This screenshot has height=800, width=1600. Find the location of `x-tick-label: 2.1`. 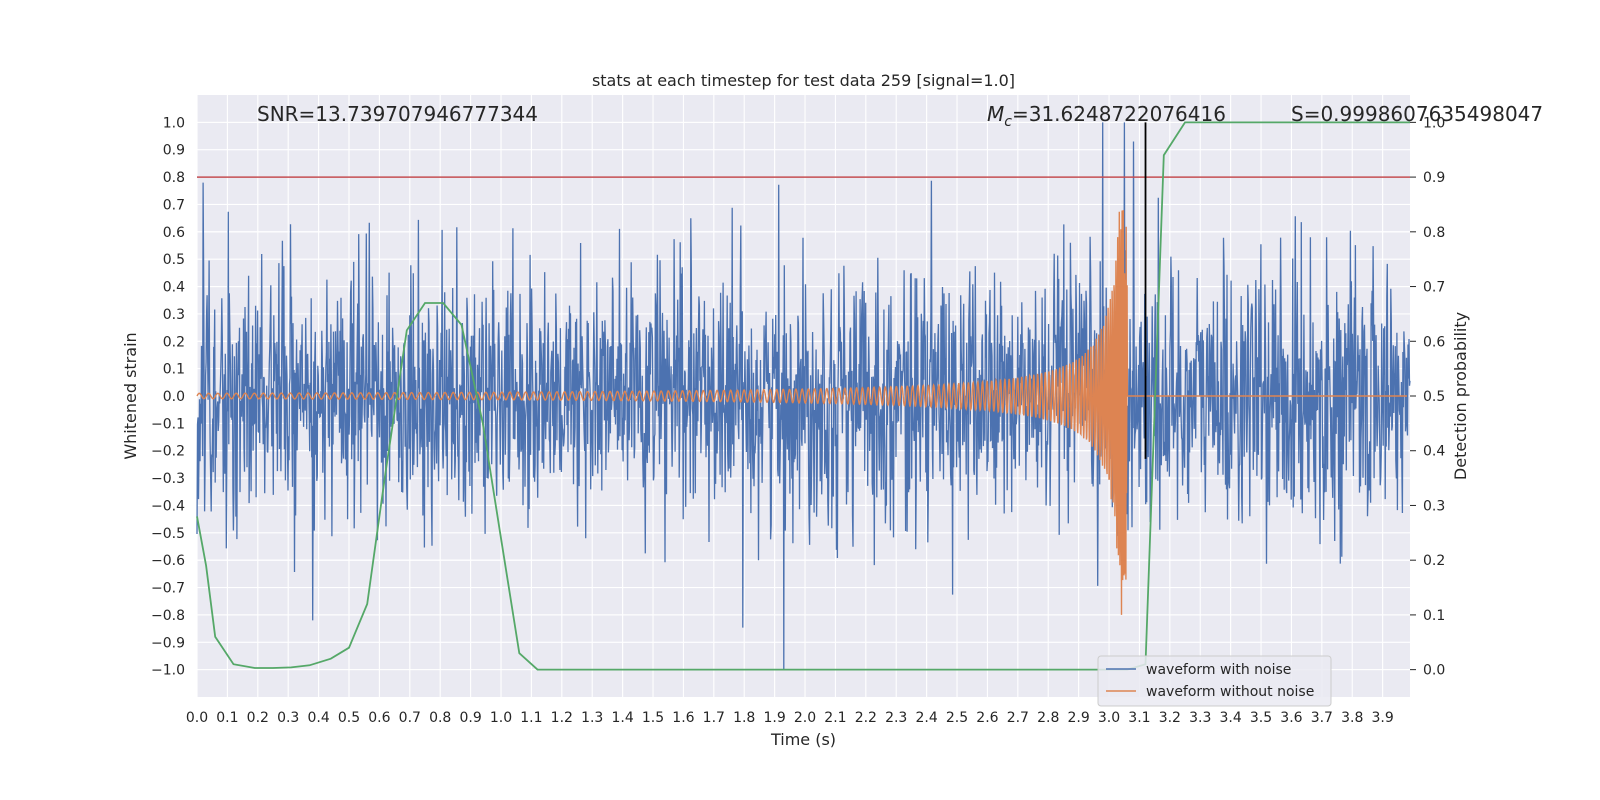

x-tick-label: 2.1 is located at coordinates (835, 718).